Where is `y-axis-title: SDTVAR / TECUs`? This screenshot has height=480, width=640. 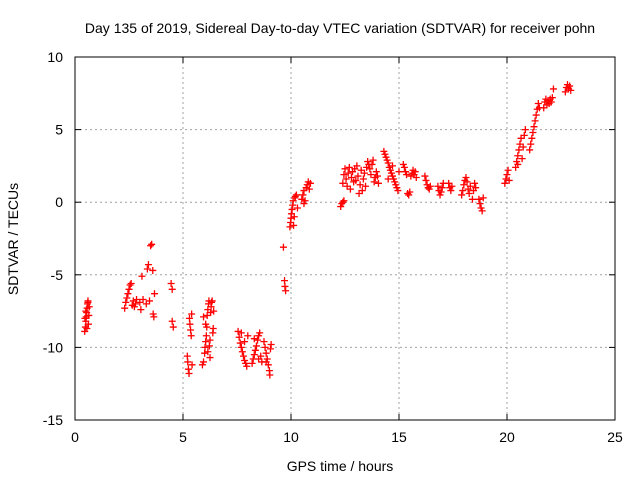 y-axis-title: SDTVAR / TECUs is located at coordinates (13, 239).